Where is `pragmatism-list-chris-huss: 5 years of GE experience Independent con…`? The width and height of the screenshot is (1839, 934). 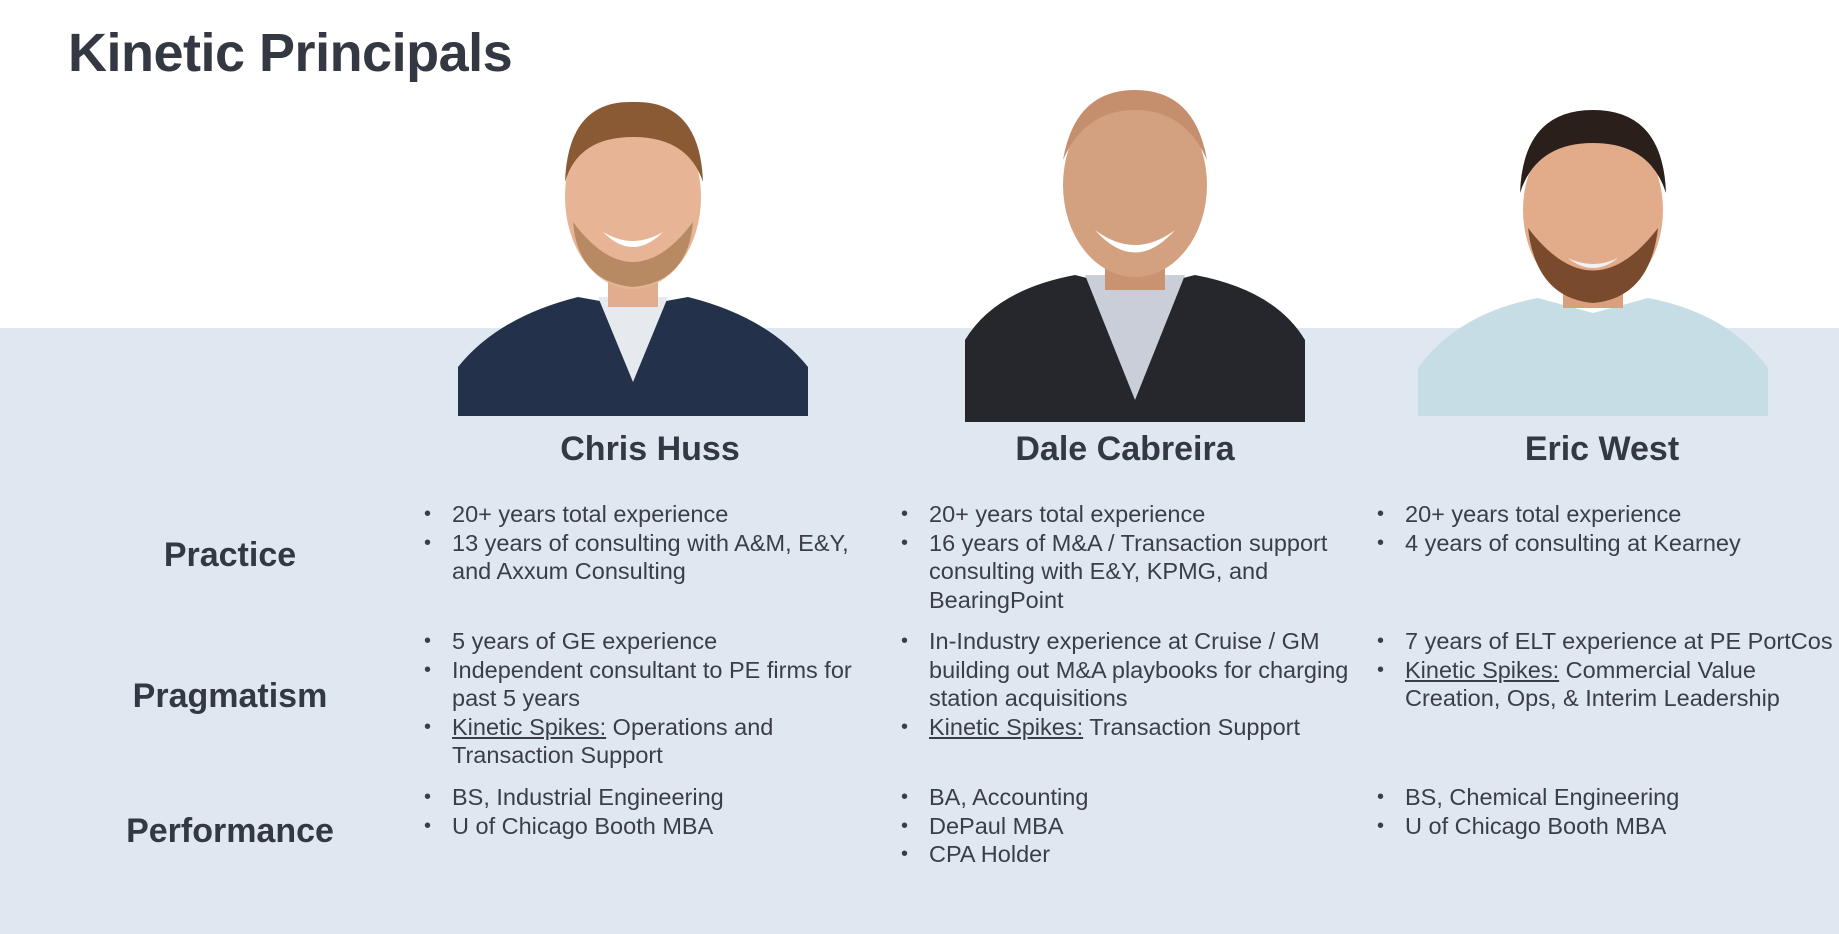 pragmatism-list-chris-huss: 5 years of GE experience Independent con… is located at coordinates (649, 698).